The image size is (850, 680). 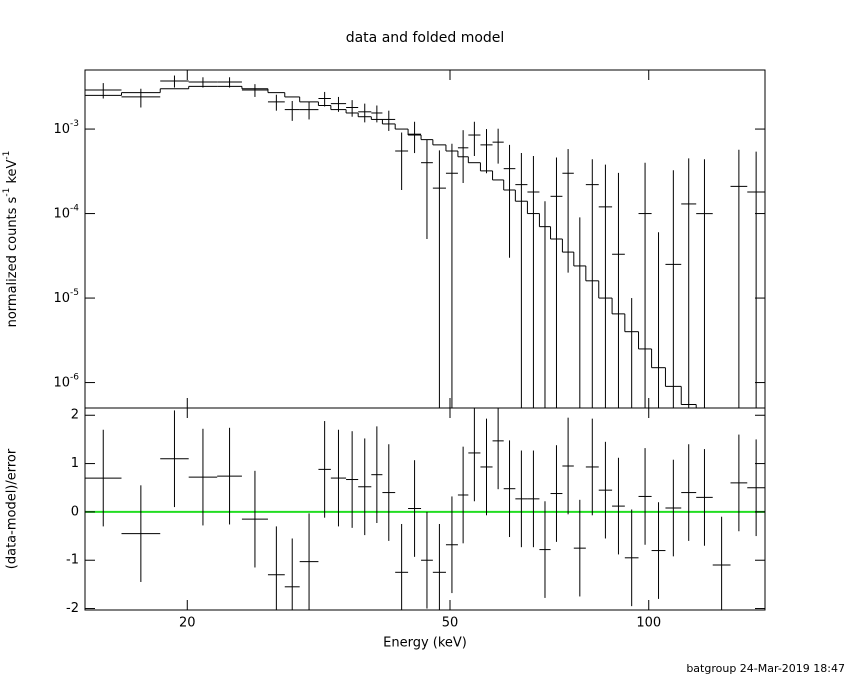 What do you see at coordinates (12, 508) in the screenshot?
I see `y-axis-label: (data-model)/error` at bounding box center [12, 508].